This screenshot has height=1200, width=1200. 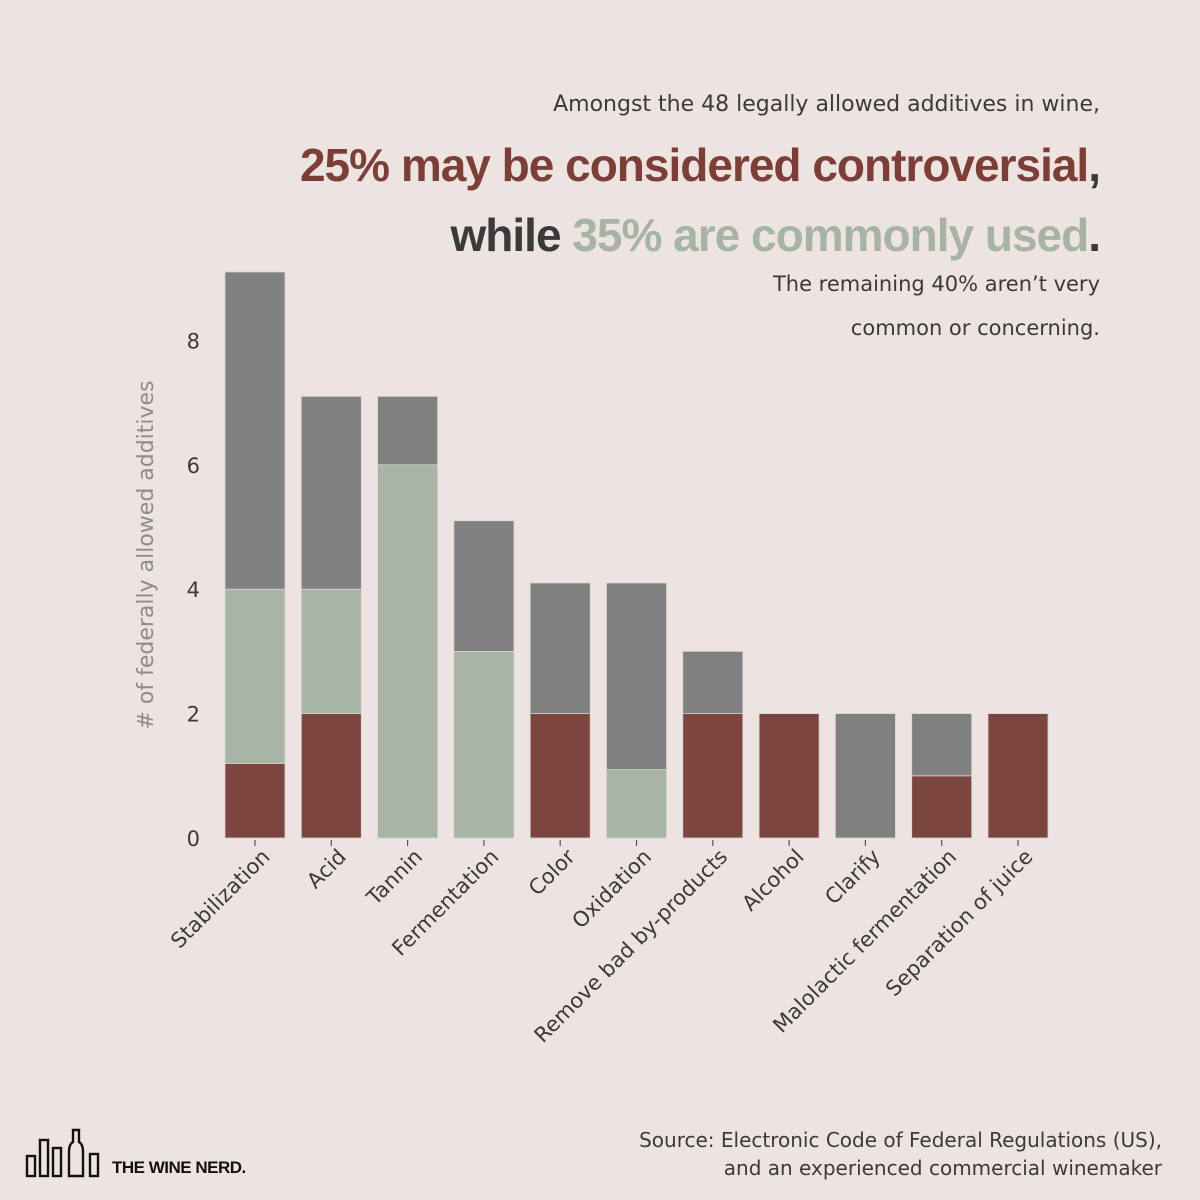 I want to click on logo: THE WINE NERD., so click(x=135, y=1152).